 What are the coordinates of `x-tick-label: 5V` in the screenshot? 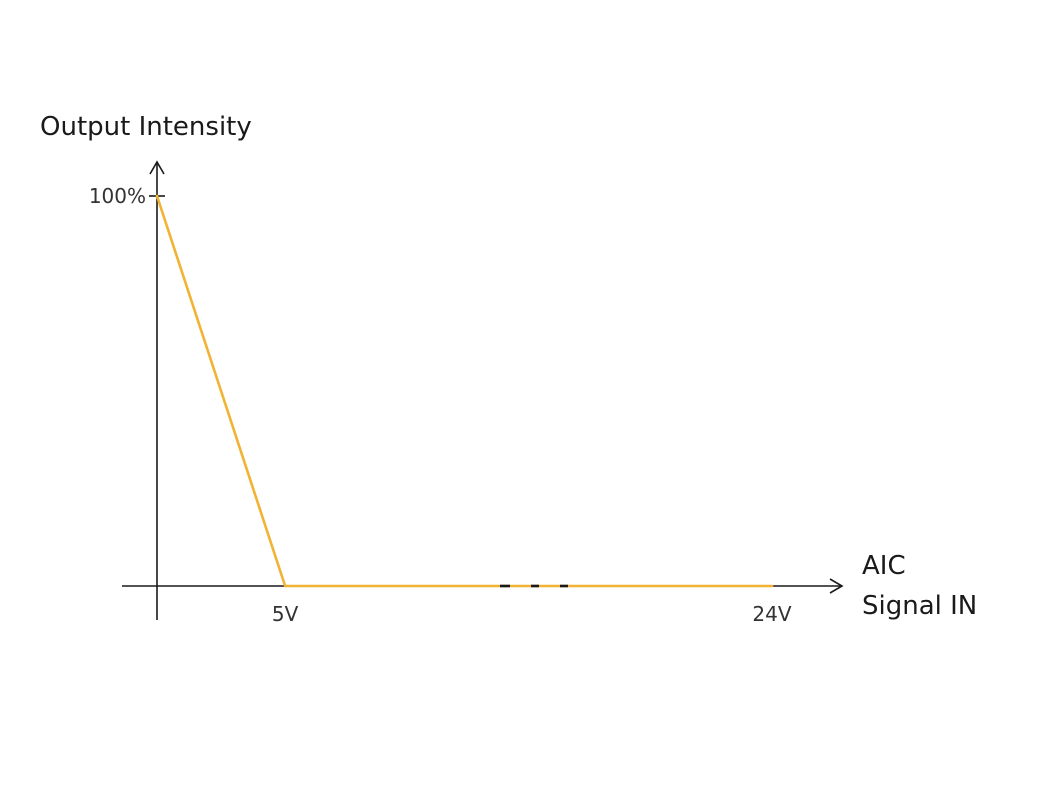 It's located at (285, 614).